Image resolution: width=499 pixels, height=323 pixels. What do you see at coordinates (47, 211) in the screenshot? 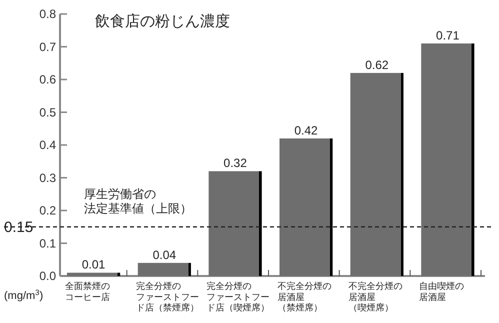
I see `y-tick-label: 0.2` at bounding box center [47, 211].